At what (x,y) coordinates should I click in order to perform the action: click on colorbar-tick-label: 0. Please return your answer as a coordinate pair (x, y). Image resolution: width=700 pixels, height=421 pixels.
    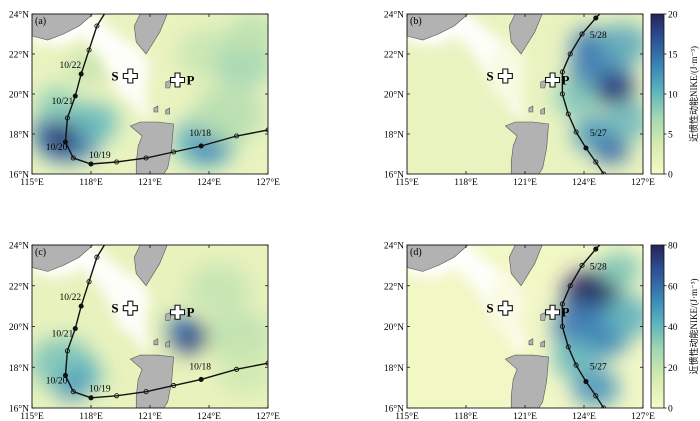
    Looking at the image, I should click on (670, 410).